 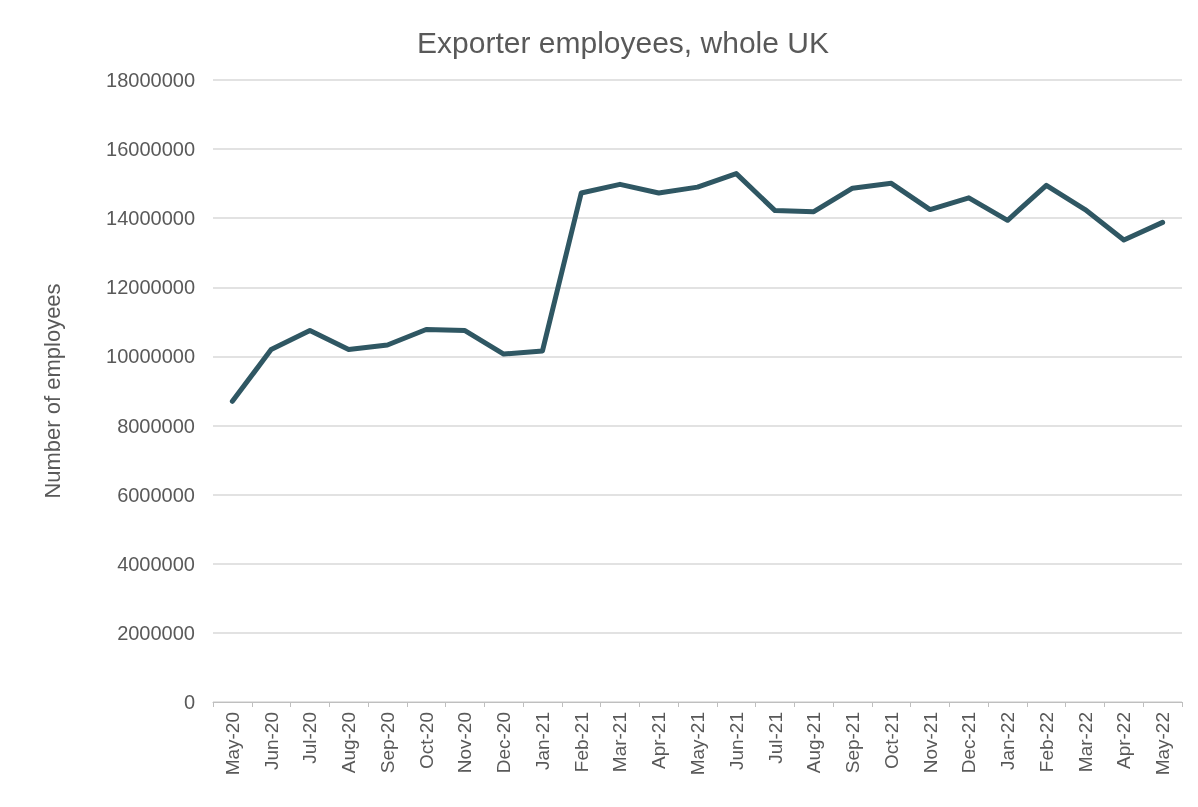 I want to click on x-tick-label: Jan-21, so click(x=542, y=741).